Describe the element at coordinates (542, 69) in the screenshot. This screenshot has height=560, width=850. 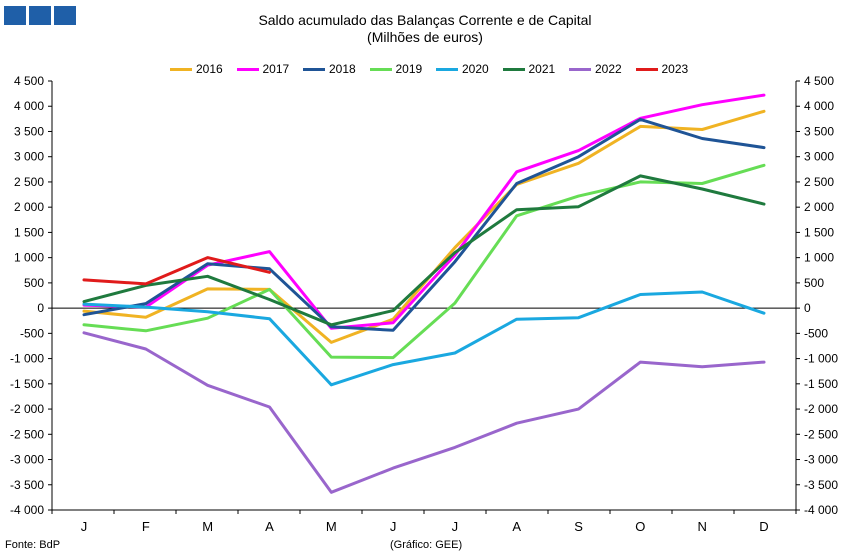
I see `legend-label: 2021` at that location.